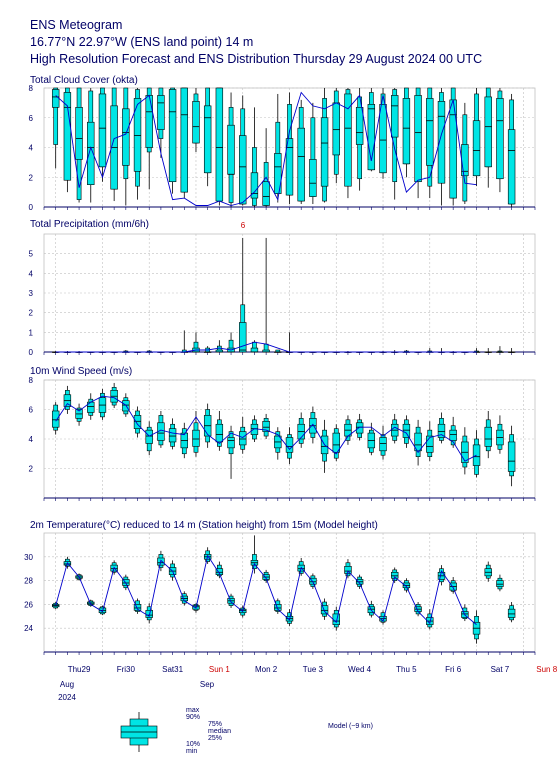 The width and height of the screenshot is (560, 760). What do you see at coordinates (31, 469) in the screenshot?
I see `panel3-ytick-label: 2` at bounding box center [31, 469].